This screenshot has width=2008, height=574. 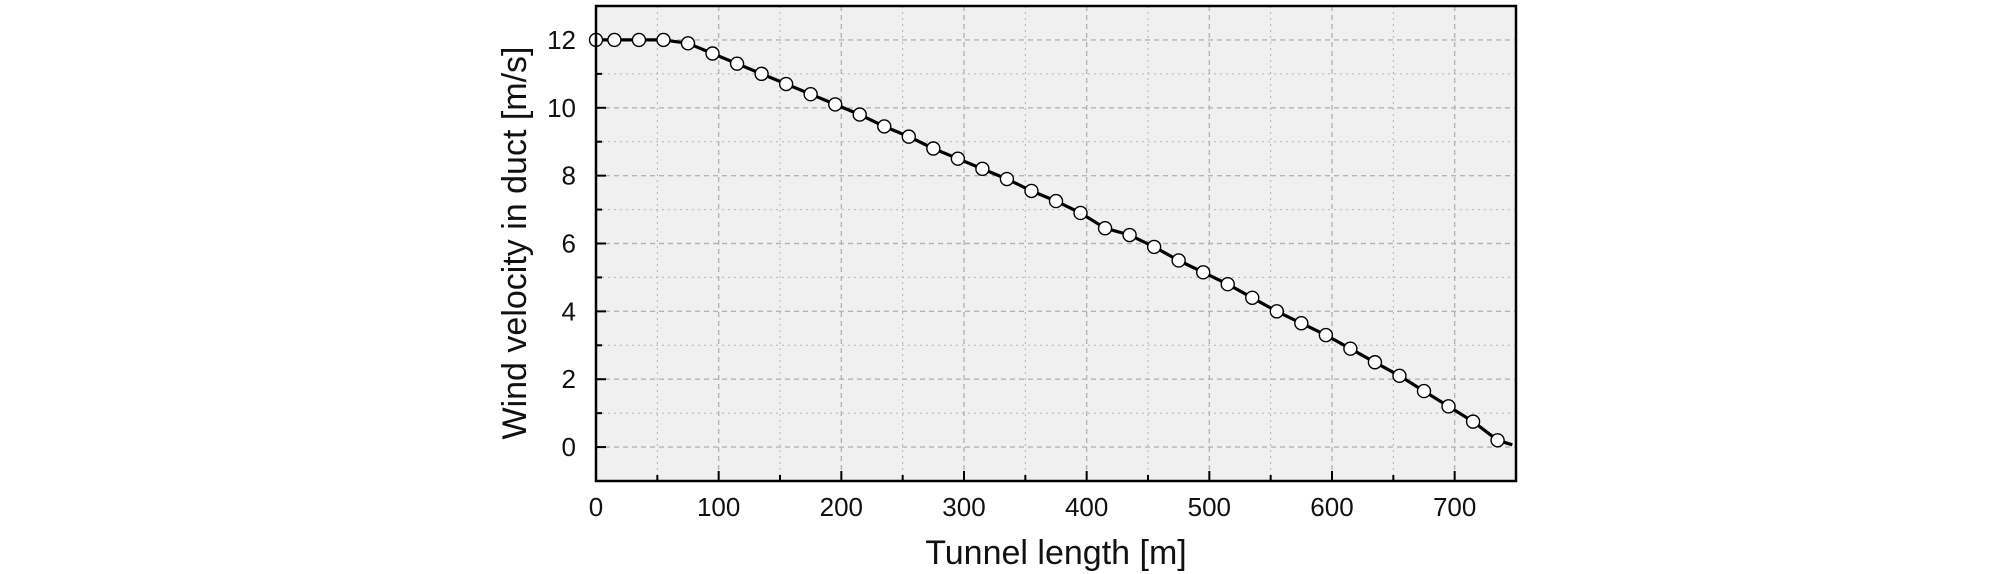 I want to click on y-tick-label: 10, so click(x=561, y=108).